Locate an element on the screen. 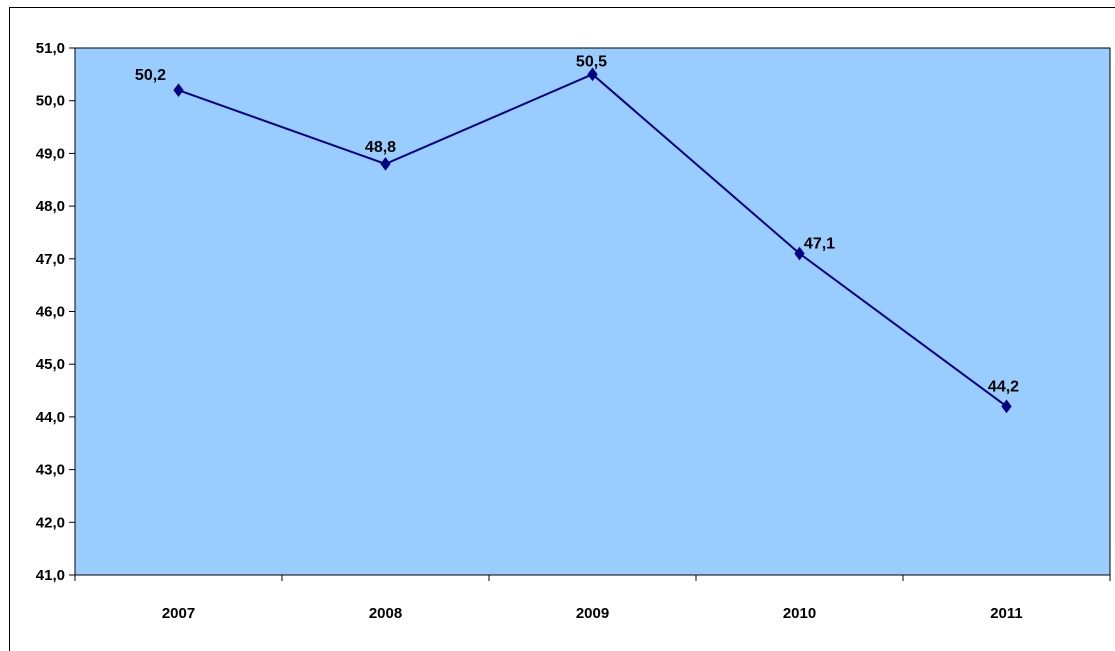 The image size is (1115, 651). x-axis: 2007 2008 2009 2010 2011 is located at coordinates (592, 598).